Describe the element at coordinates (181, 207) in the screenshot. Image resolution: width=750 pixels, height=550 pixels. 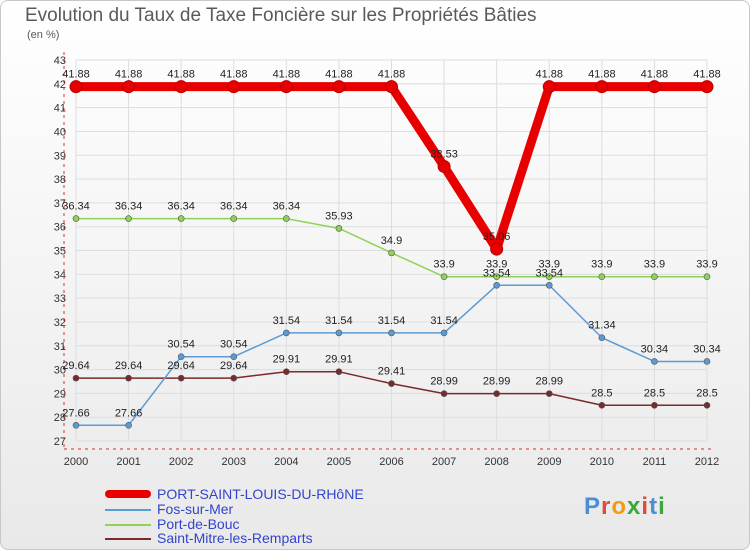
I see `data-label-2-2: 36.34` at that location.